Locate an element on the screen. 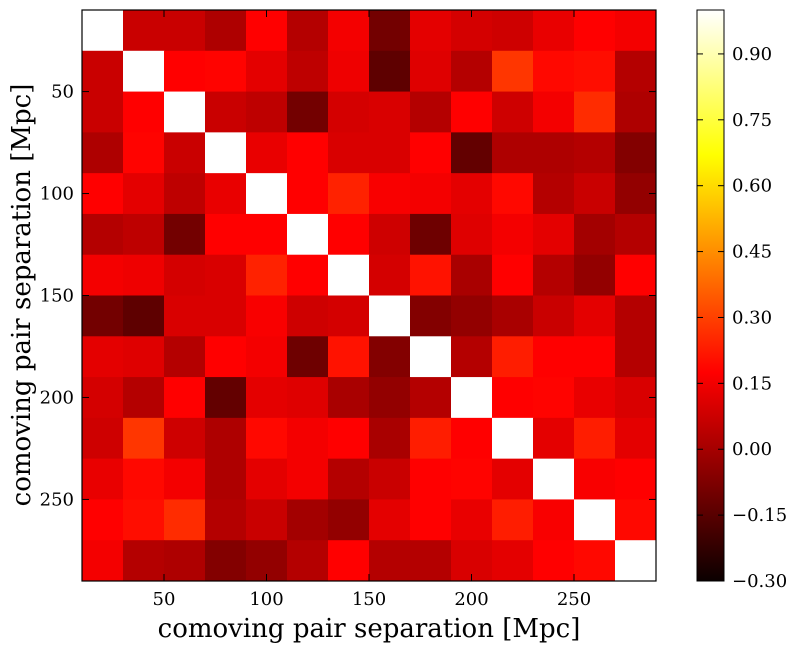 This screenshot has width=800, height=651. colorbar-ticks: 0.90 0.75 0.60 0.45 0.30 0.15 0.00 −0.15 −0.30 is located at coordinates (742, 318).